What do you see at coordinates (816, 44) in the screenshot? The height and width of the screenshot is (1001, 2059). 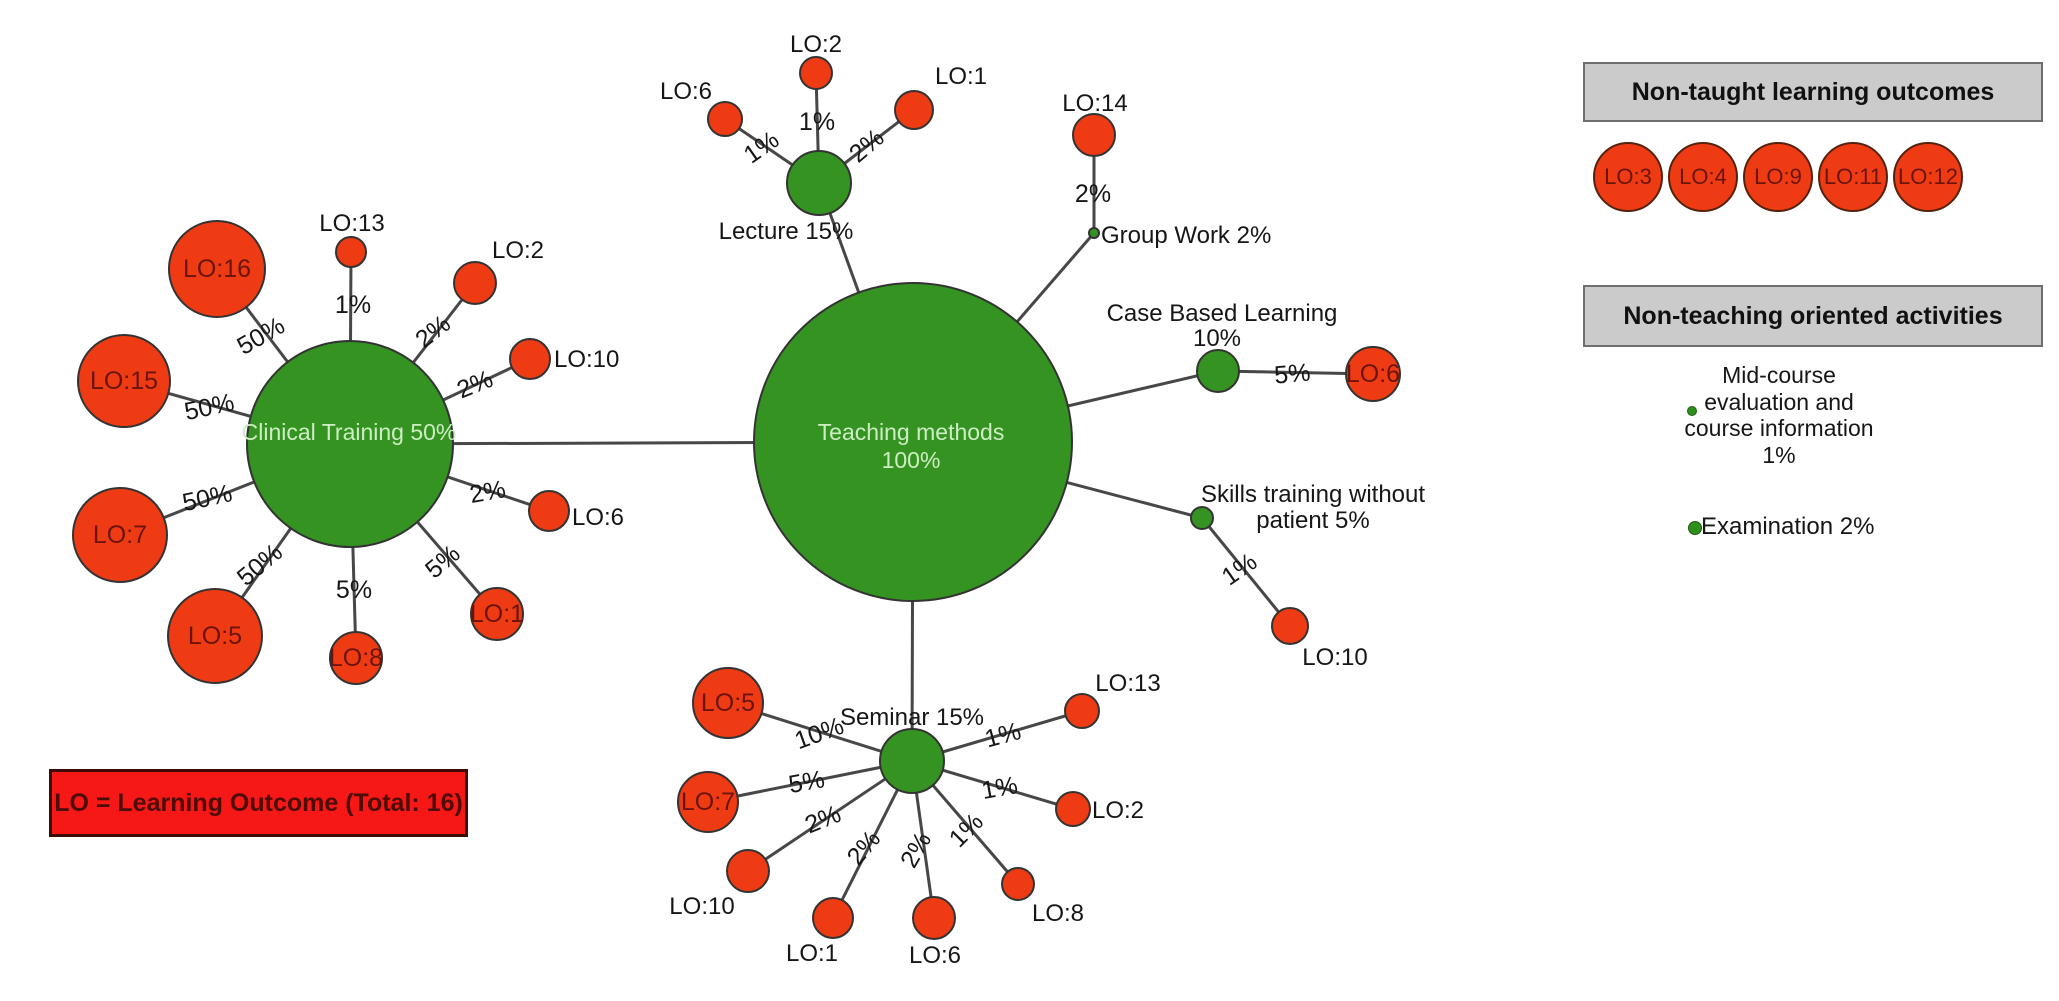 I see `label-lec-lo2: LO:2` at bounding box center [816, 44].